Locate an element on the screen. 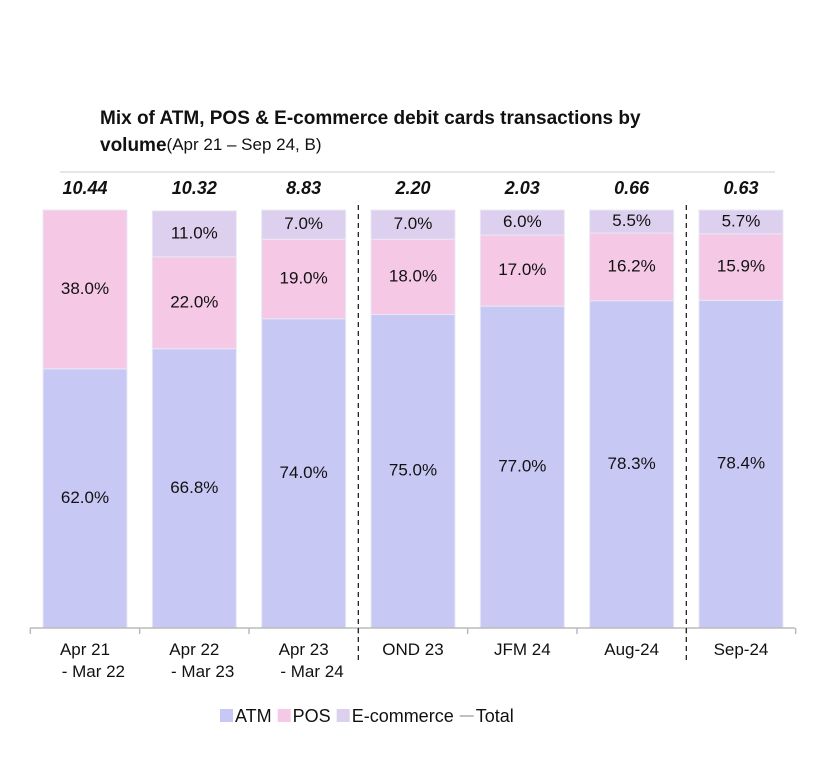 This screenshot has width=821, height=759. data-label: 62.0% is located at coordinates (85, 497).